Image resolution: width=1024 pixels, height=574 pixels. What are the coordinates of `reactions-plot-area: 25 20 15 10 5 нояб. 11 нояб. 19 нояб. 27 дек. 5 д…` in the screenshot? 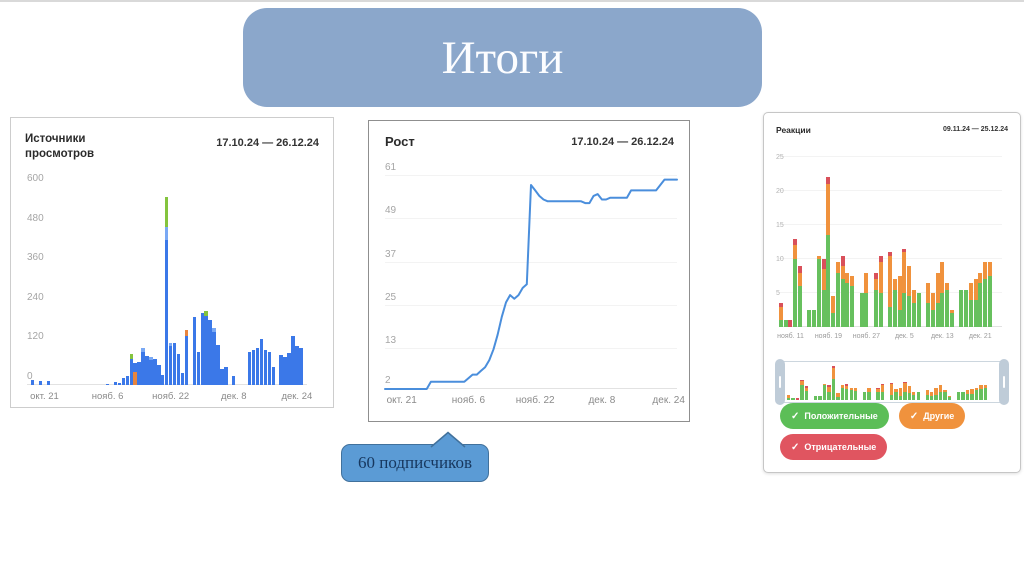 It's located at (889, 247).